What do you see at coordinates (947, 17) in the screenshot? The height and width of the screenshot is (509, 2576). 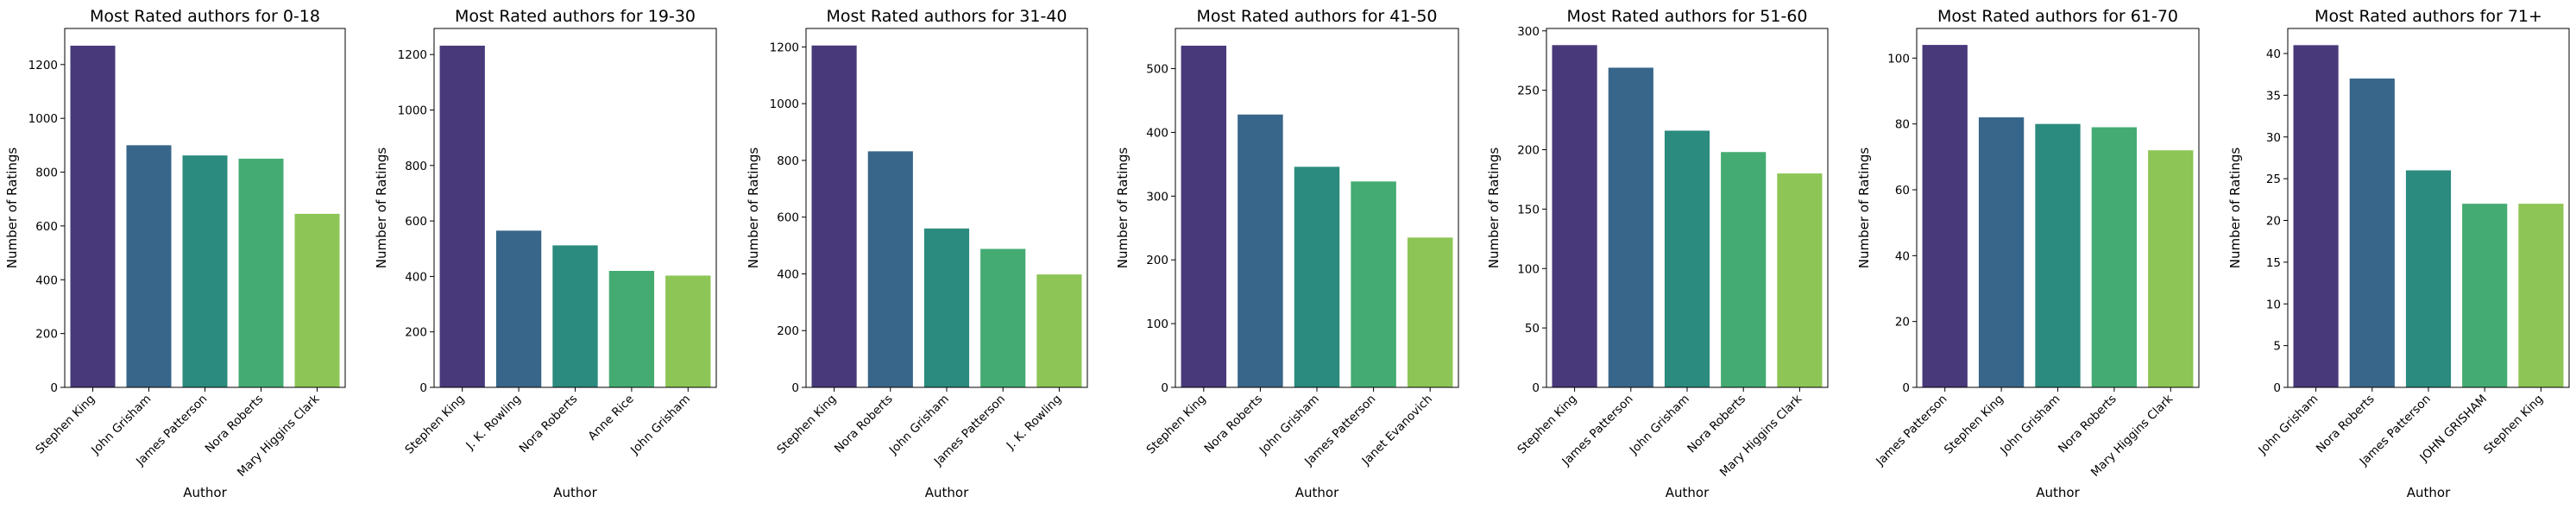 I see `chart-title: Most Rated authors for 31-40` at bounding box center [947, 17].